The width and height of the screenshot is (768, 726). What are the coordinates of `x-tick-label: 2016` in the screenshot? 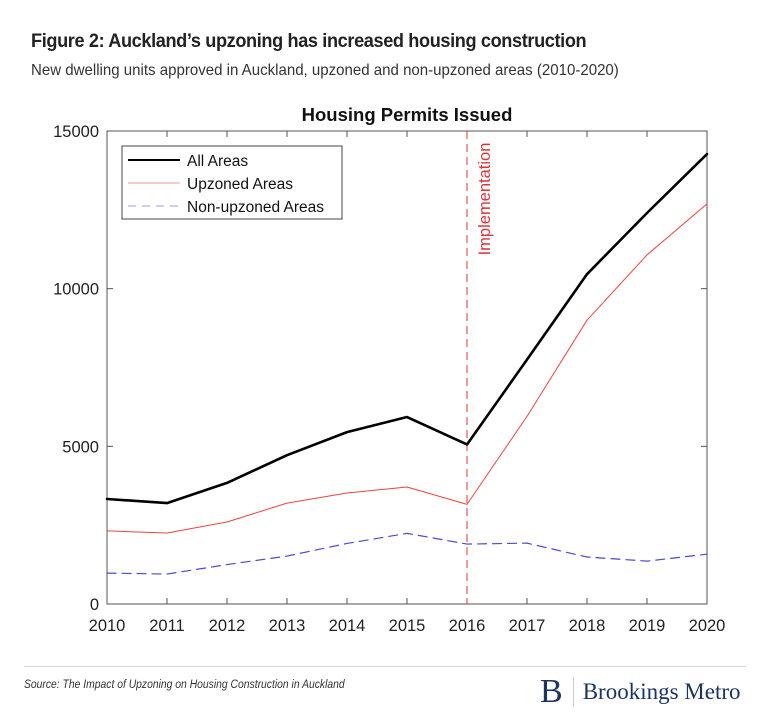 It's located at (467, 626).